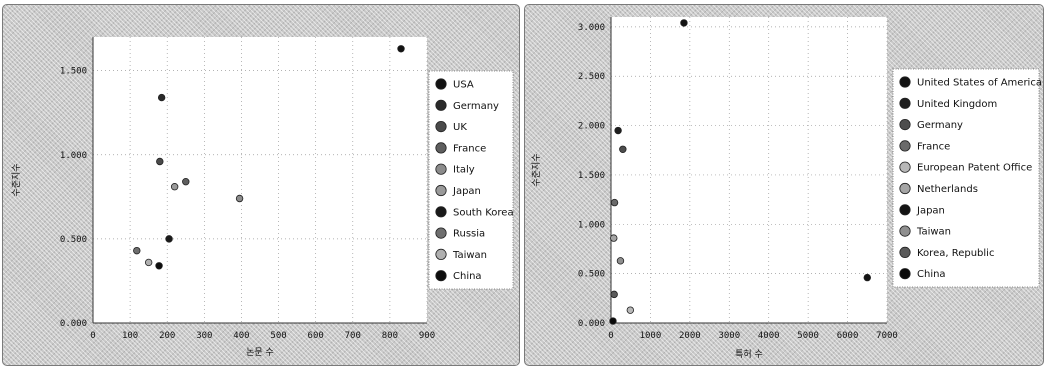  Describe the element at coordinates (130, 336) in the screenshot. I see `x-tick-label: 100` at that location.